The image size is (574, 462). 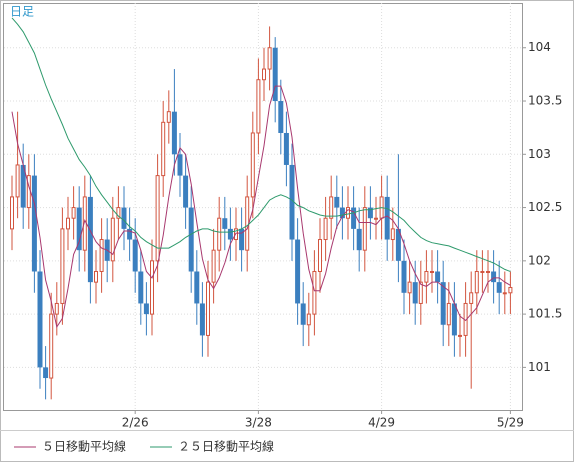 I want to click on y-tick-label: 103.5, so click(x=545, y=101).